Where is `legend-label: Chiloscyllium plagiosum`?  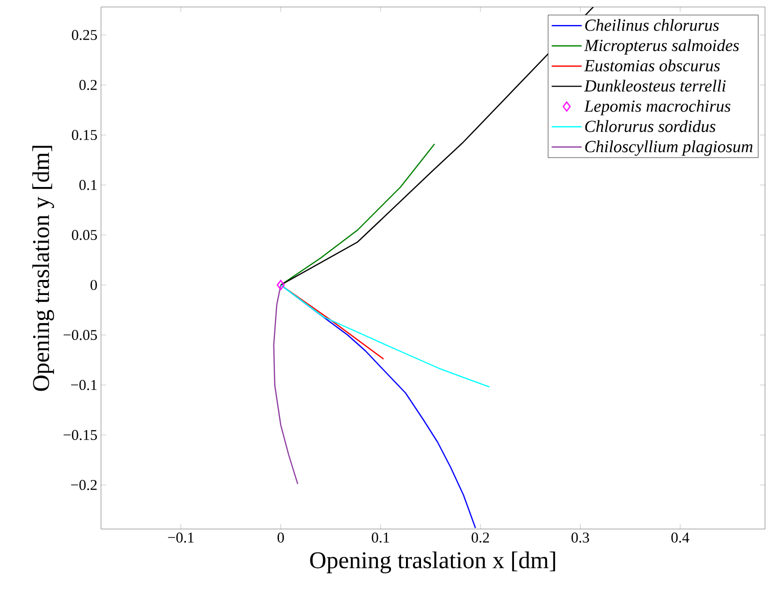
legend-label: Chiloscyllium plagiosum is located at coordinates (668, 148).